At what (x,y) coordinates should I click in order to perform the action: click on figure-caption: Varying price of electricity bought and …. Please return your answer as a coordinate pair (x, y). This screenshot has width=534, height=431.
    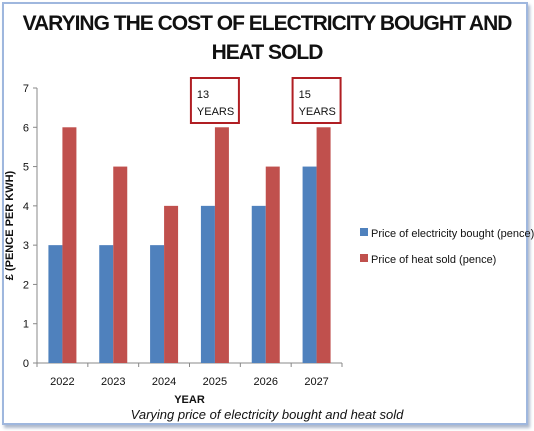
    Looking at the image, I should click on (267, 414).